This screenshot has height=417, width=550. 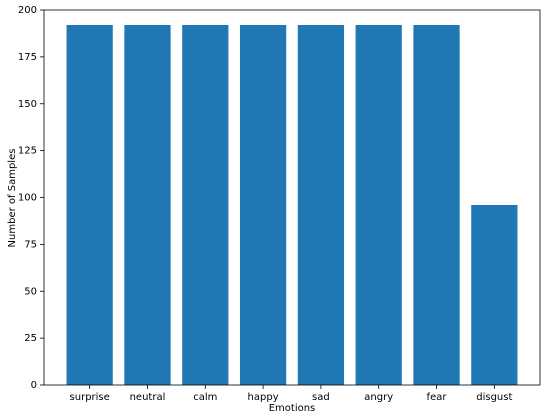 I want to click on x-tick-label: disgust, so click(x=494, y=397).